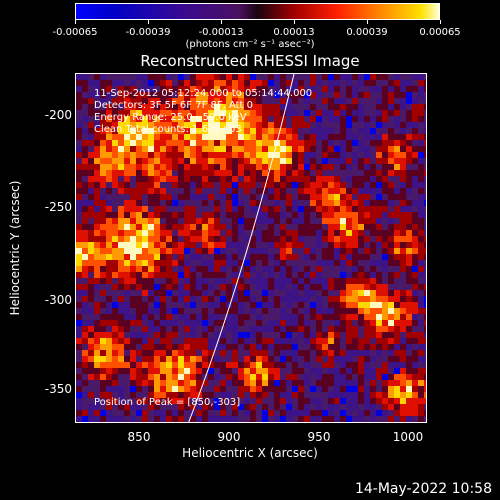  Describe the element at coordinates (15, 248) in the screenshot. I see `y-axis-title: Heliocentric Y (arcsec)` at that location.